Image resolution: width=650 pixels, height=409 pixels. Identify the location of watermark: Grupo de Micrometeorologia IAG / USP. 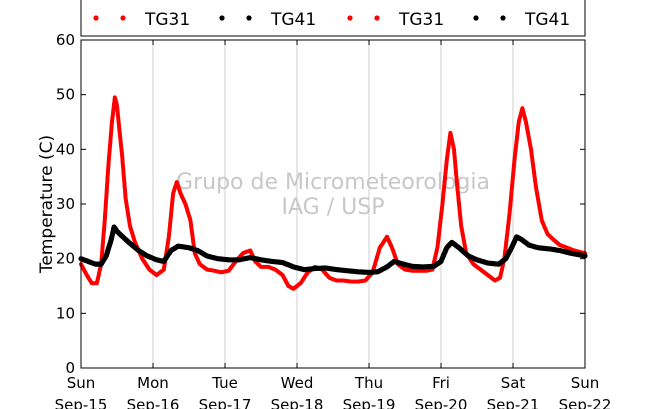
(333, 195).